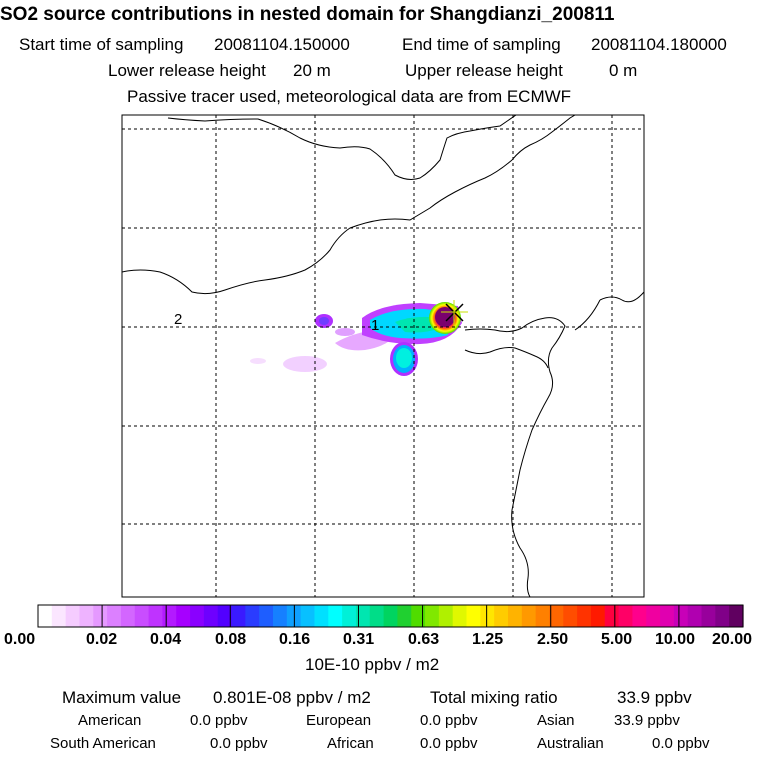 The height and width of the screenshot is (768, 768). Describe the element at coordinates (178, 319) in the screenshot. I see `site-label-2: 2` at that location.